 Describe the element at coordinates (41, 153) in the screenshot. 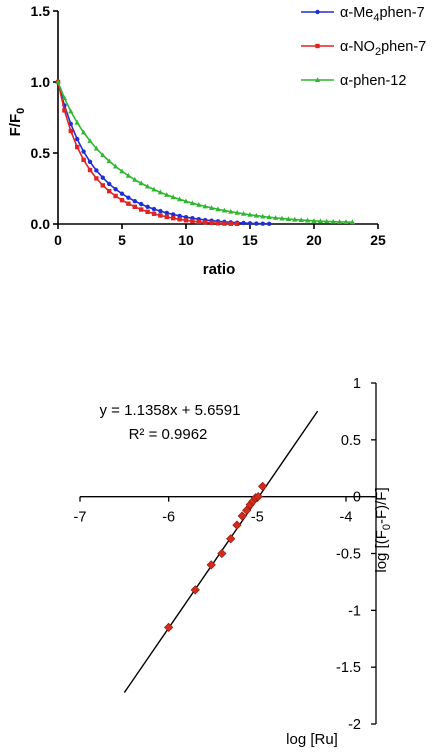

I see `y-tick-label: 0.5` at that location.